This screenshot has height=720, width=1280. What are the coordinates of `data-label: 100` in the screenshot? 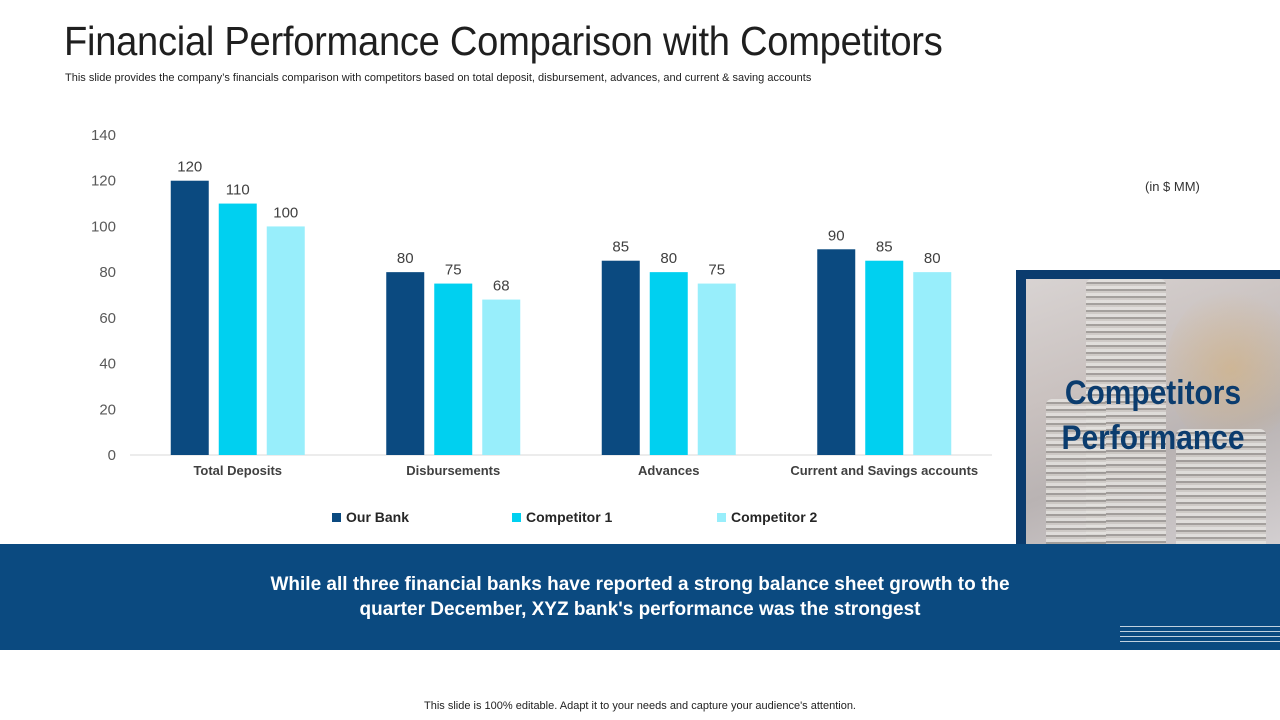 It's located at (285, 212).